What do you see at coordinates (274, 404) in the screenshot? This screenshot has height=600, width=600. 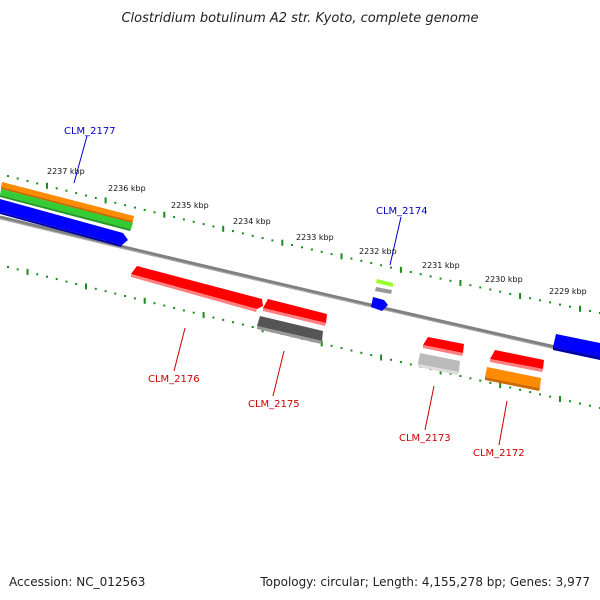 I see `gene-label-clm-2175: CLM_2175` at bounding box center [274, 404].